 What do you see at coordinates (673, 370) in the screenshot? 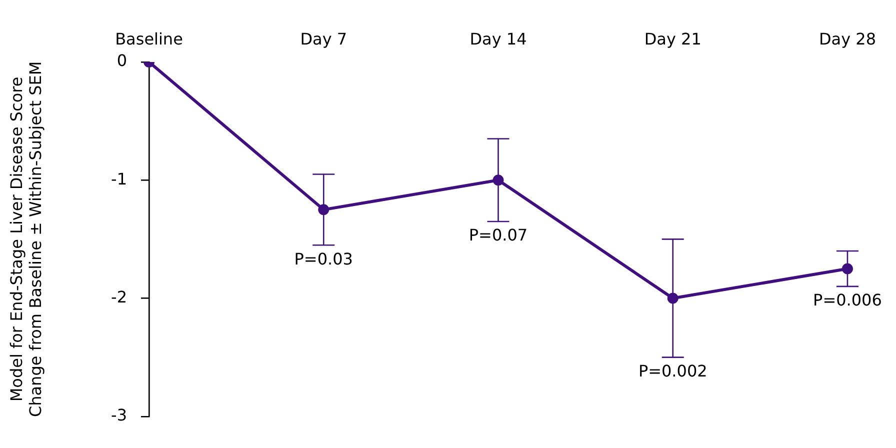
I see `annotation: P=0.002` at bounding box center [673, 370].